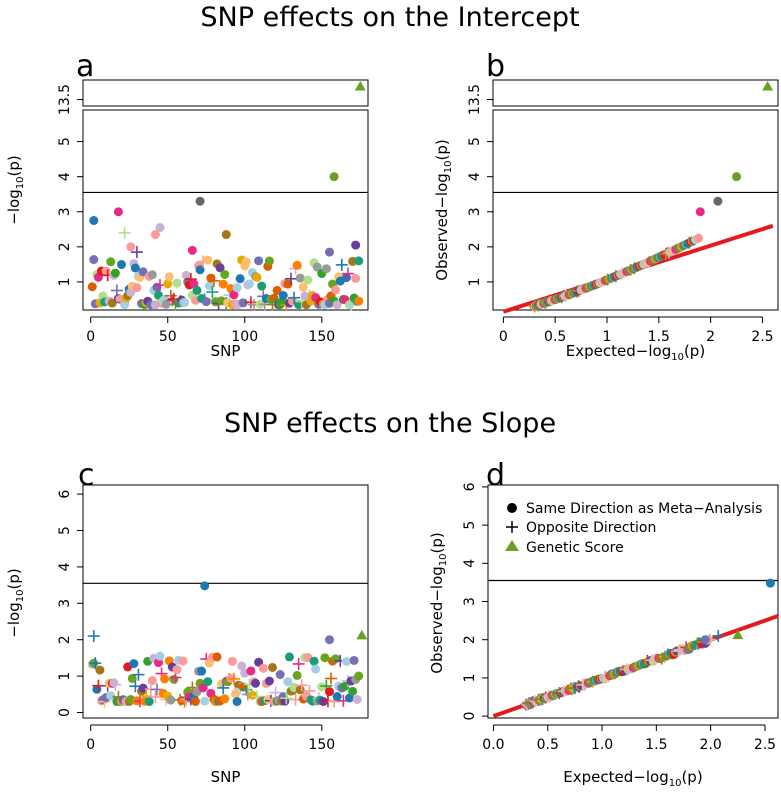 This screenshot has height=800, width=781. I want to click on y-tick-label: 1, so click(470, 677).